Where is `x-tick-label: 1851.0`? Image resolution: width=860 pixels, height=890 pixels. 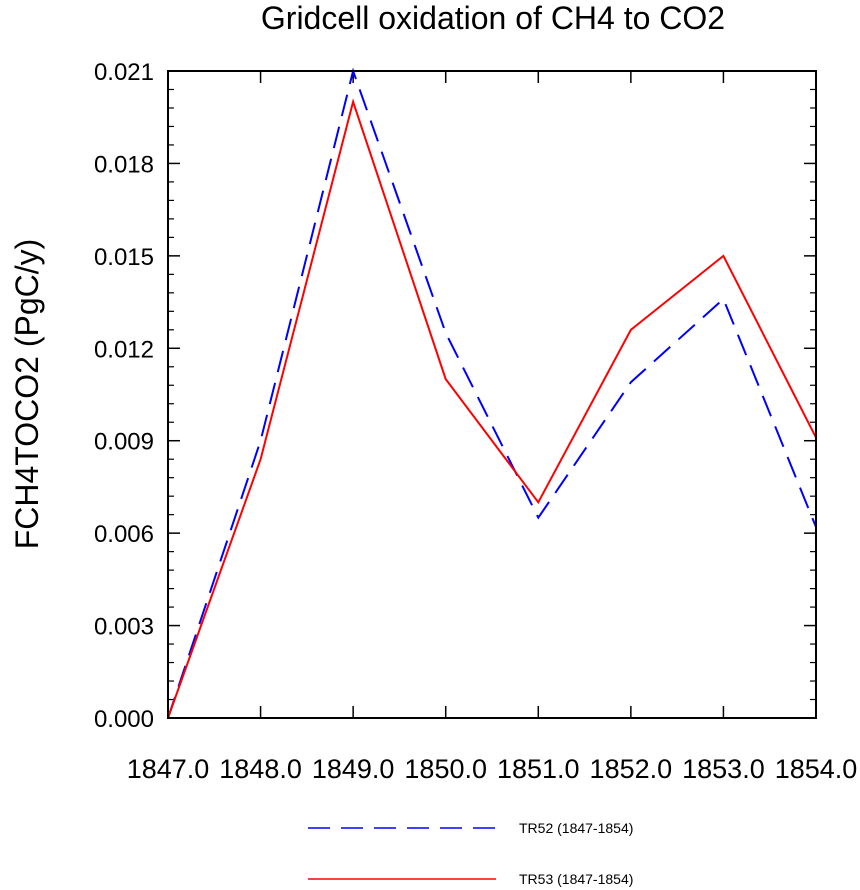 x-tick-label: 1851.0 is located at coordinates (538, 769).